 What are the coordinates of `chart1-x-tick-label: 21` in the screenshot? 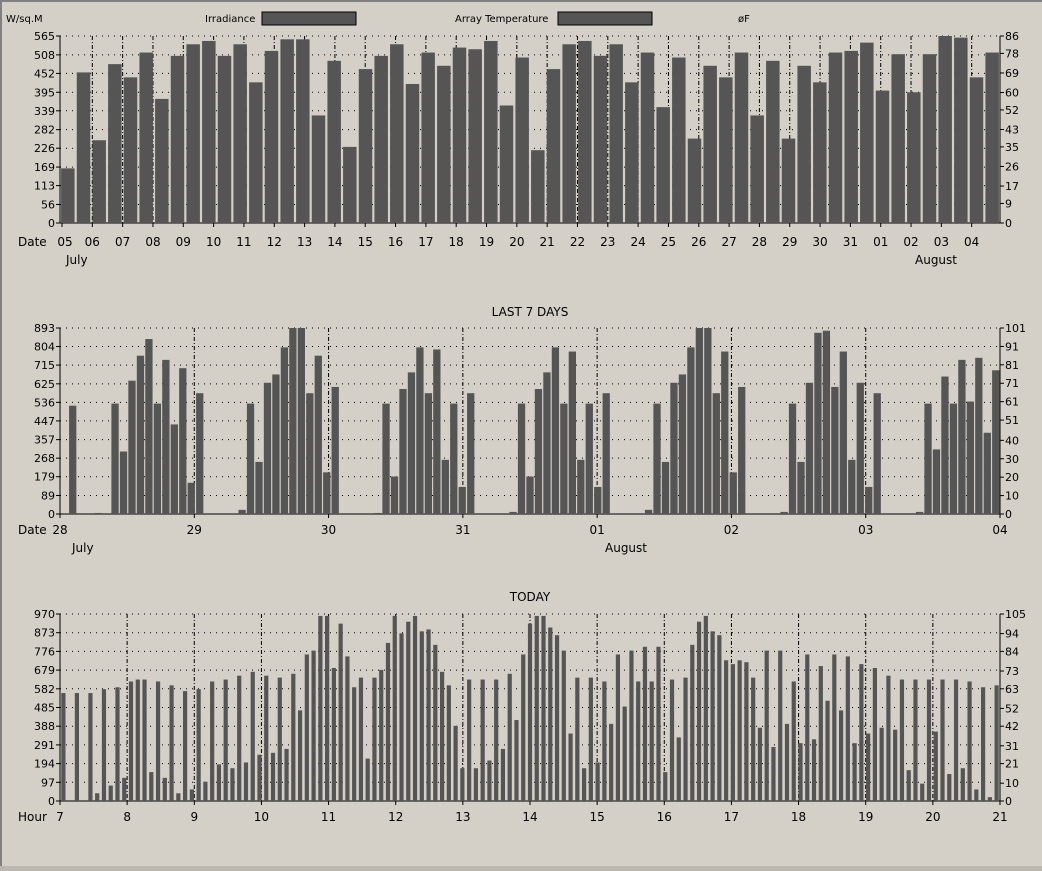 It's located at (547, 242).